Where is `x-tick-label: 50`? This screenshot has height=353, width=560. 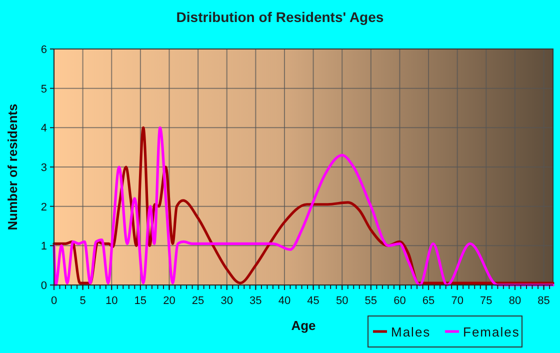
x-tick-label: 50 is located at coordinates (342, 301).